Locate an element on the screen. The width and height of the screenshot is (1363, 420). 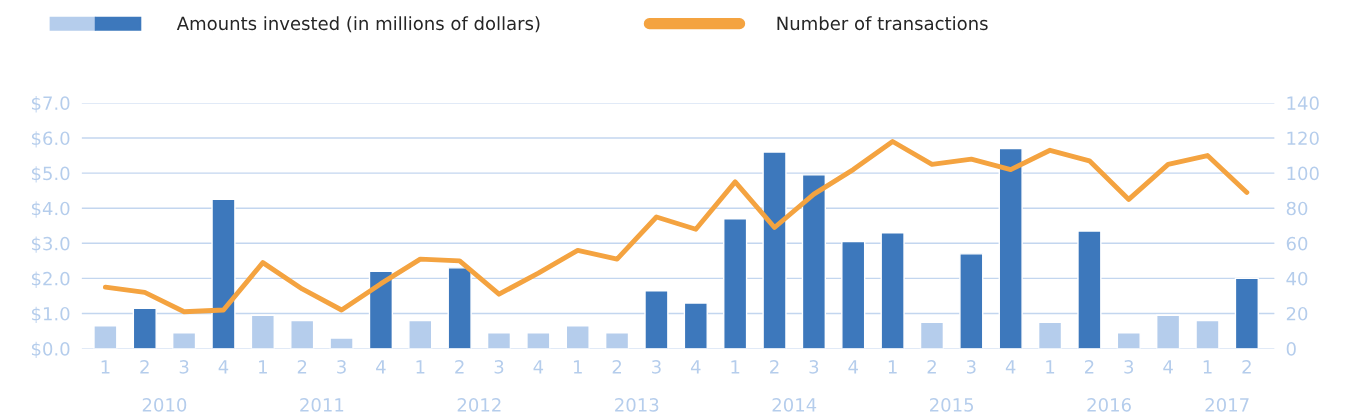
y-tick-label: $2.0 is located at coordinates (50, 279).